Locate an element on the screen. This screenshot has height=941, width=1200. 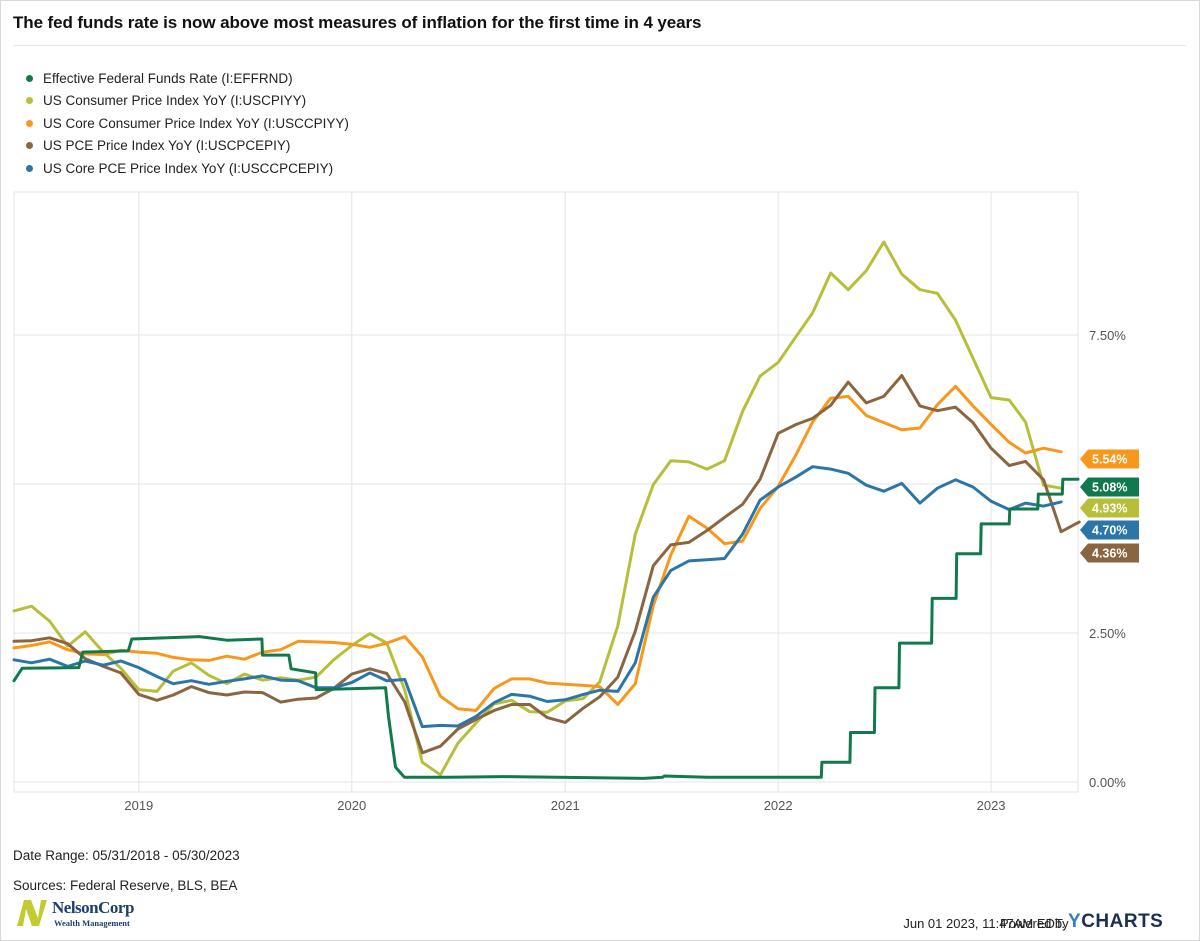
x-tick-label: 2022 is located at coordinates (778, 805).